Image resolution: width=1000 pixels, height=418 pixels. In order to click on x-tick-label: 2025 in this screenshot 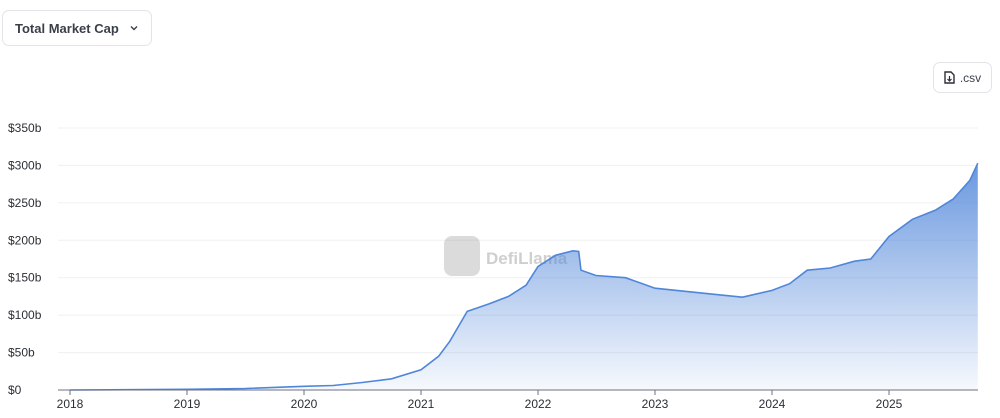, I will do `click(889, 404)`.